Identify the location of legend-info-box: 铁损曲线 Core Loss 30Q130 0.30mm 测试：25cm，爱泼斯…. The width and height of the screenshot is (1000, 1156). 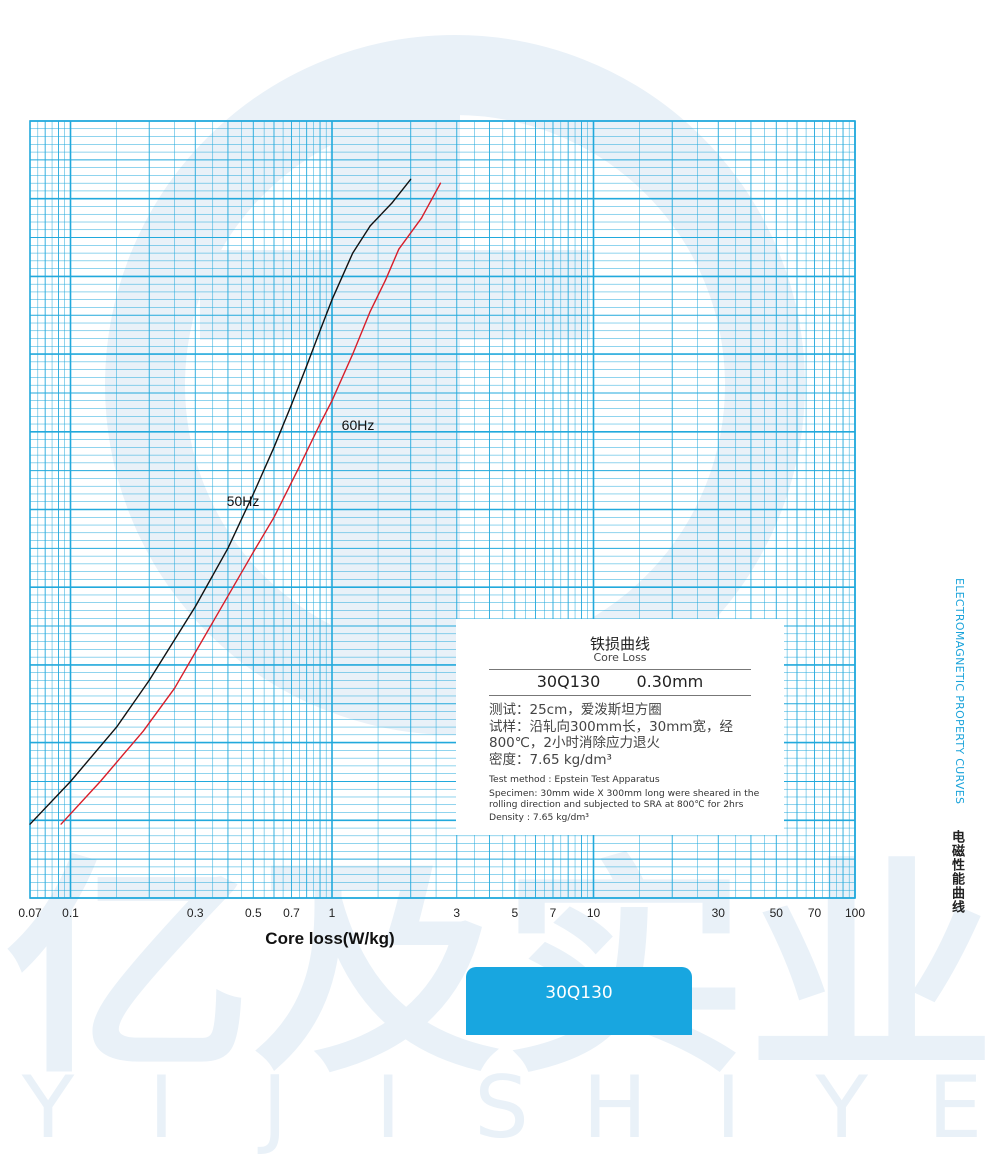
(620, 727).